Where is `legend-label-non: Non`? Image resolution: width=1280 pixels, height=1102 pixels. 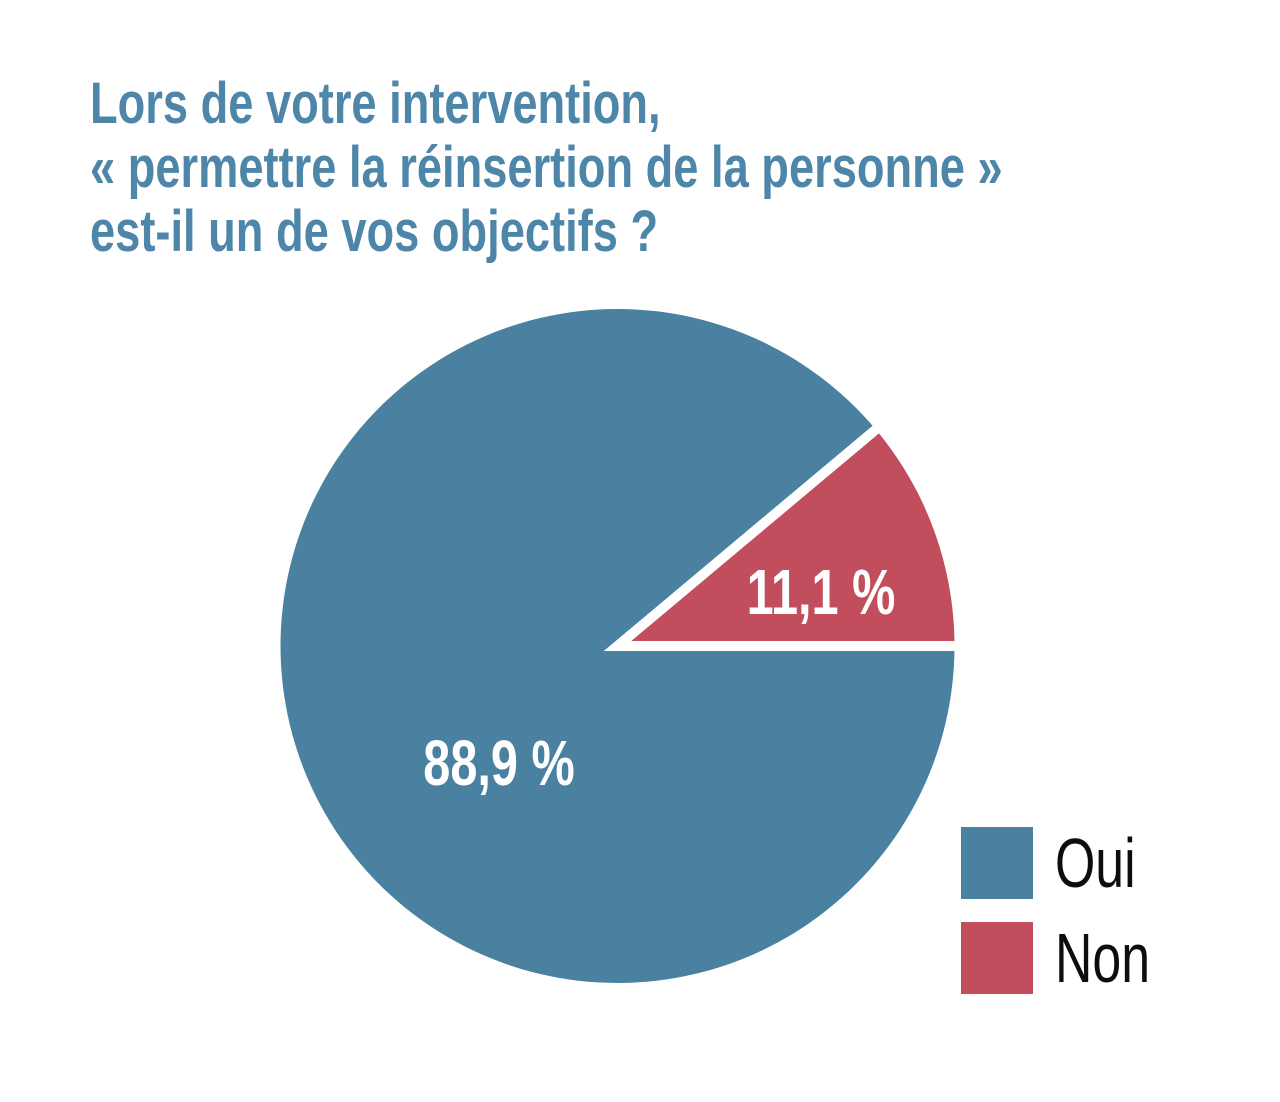 legend-label-non: Non is located at coordinates (1103, 958).